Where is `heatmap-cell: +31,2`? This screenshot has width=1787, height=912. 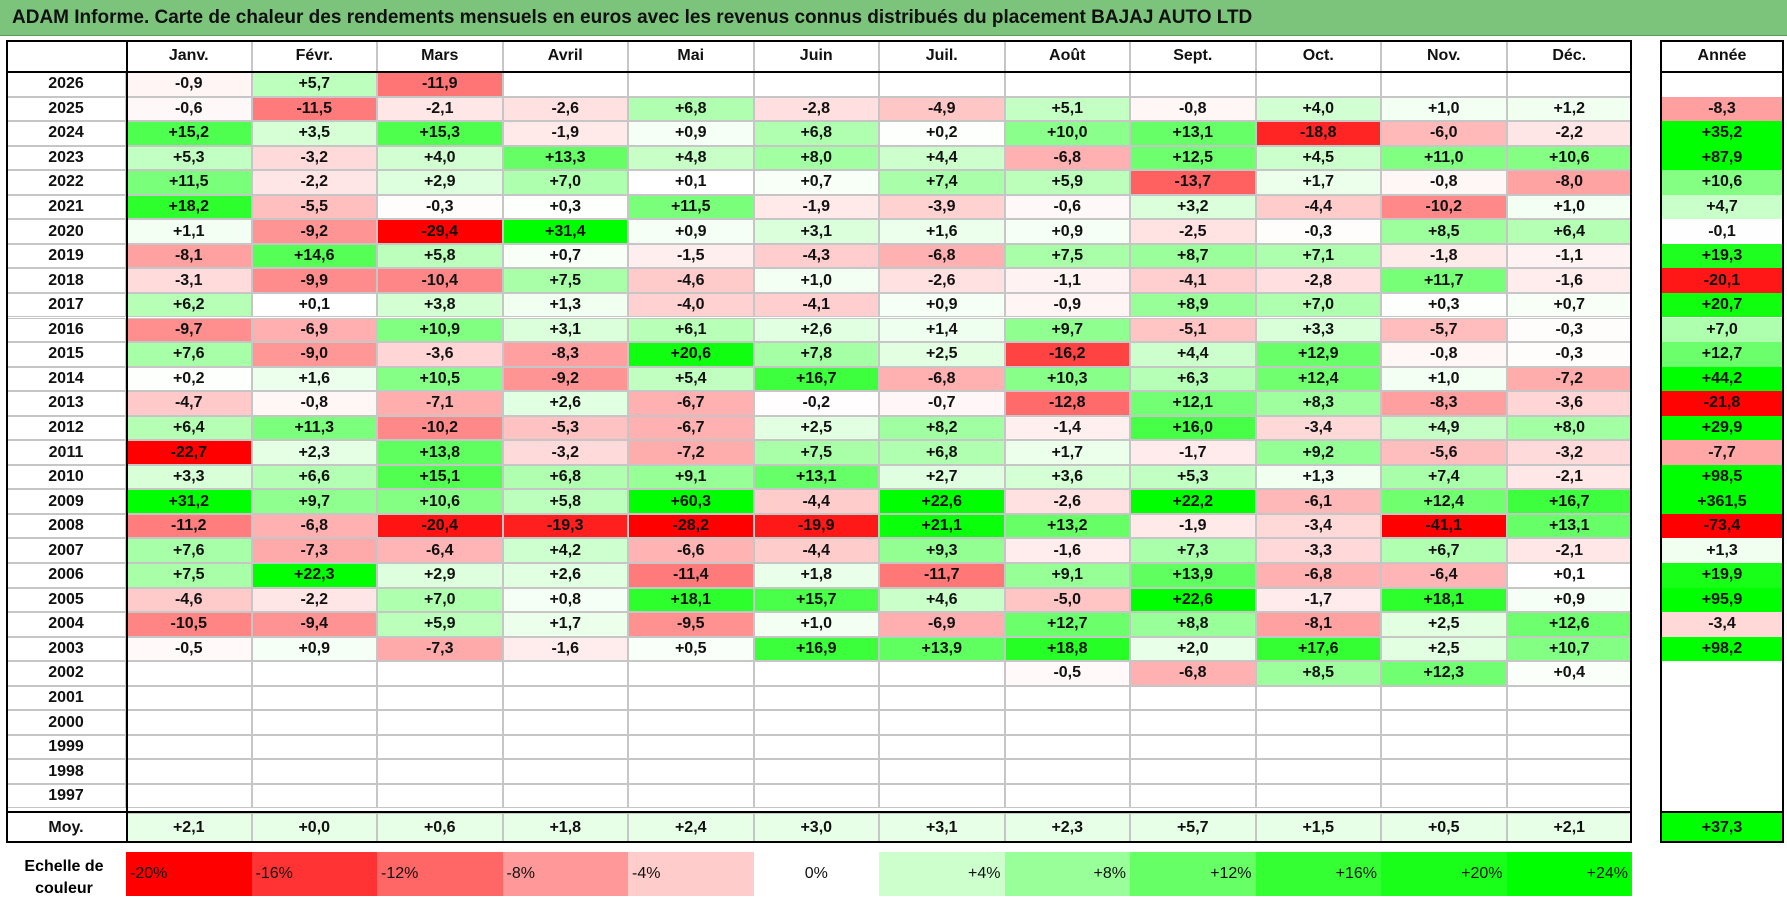
heatmap-cell: +31,2 is located at coordinates (189, 501).